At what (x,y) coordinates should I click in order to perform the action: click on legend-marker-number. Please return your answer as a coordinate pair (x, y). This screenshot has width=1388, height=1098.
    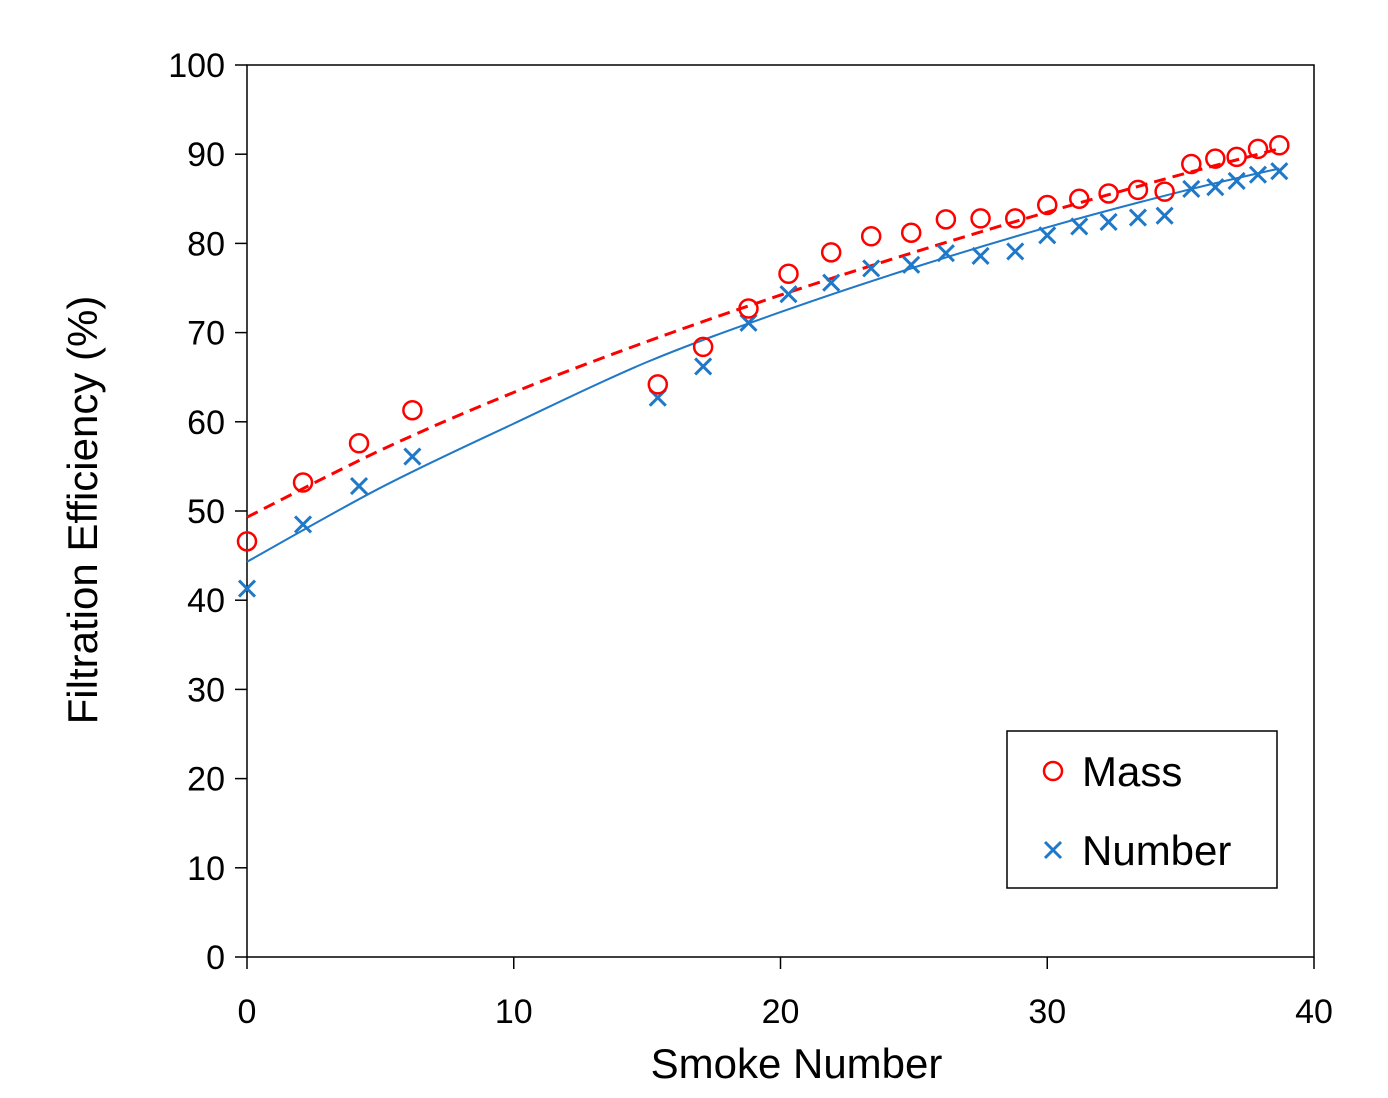
    Looking at the image, I should click on (1053, 850).